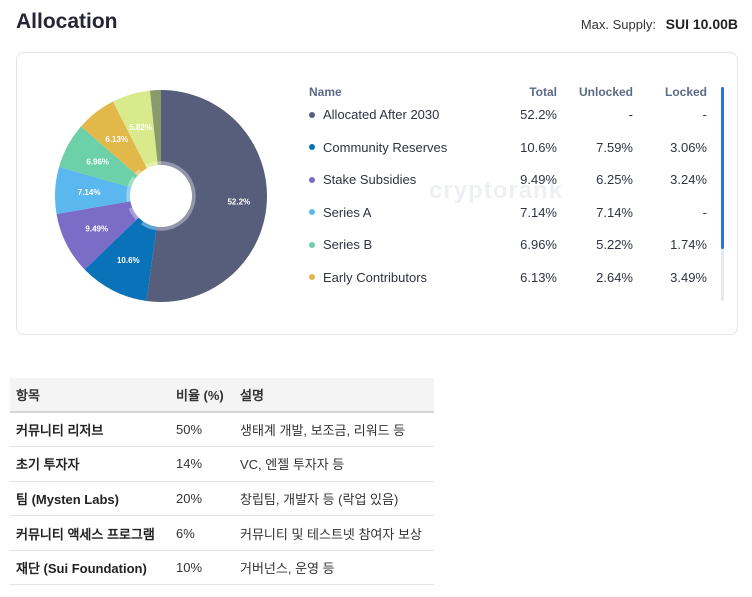 The width and height of the screenshot is (752, 597). I want to click on korean-desc-cell: 커뮤니티 및 테스트넷 참여자 보상, so click(334, 533).